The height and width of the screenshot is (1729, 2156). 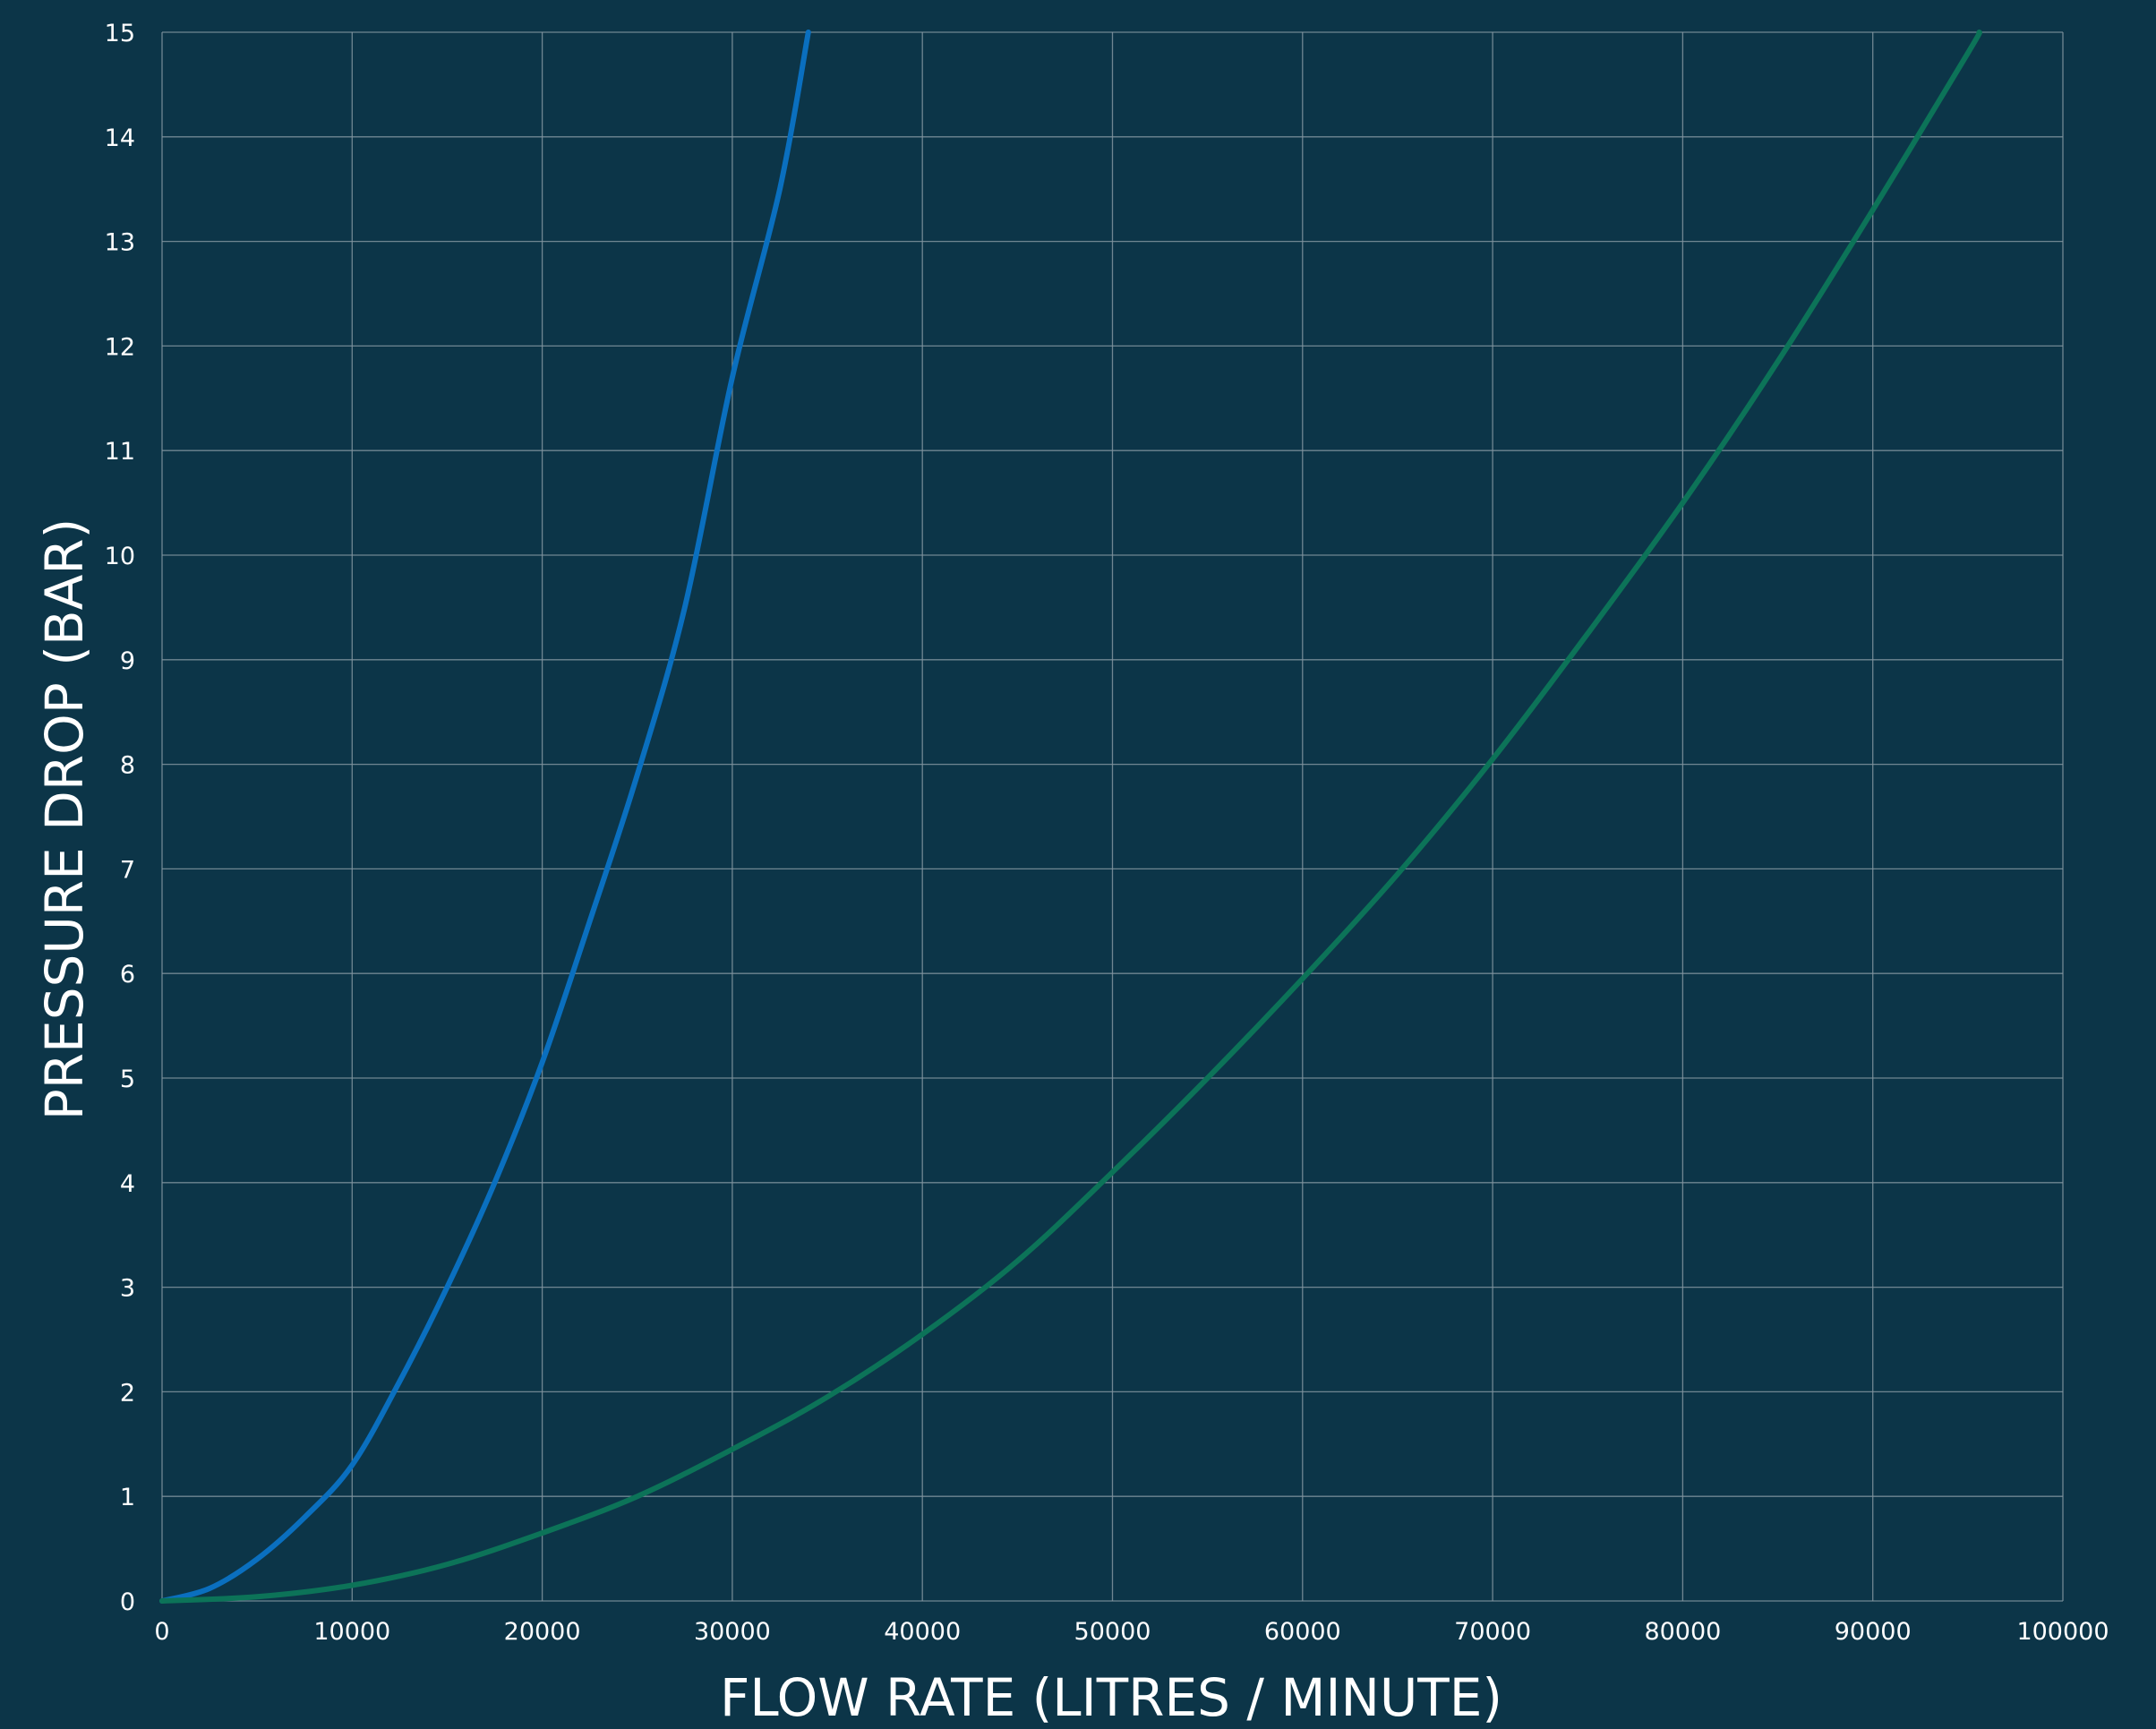 What do you see at coordinates (1492, 1632) in the screenshot?
I see `x-tick-label: 70000` at bounding box center [1492, 1632].